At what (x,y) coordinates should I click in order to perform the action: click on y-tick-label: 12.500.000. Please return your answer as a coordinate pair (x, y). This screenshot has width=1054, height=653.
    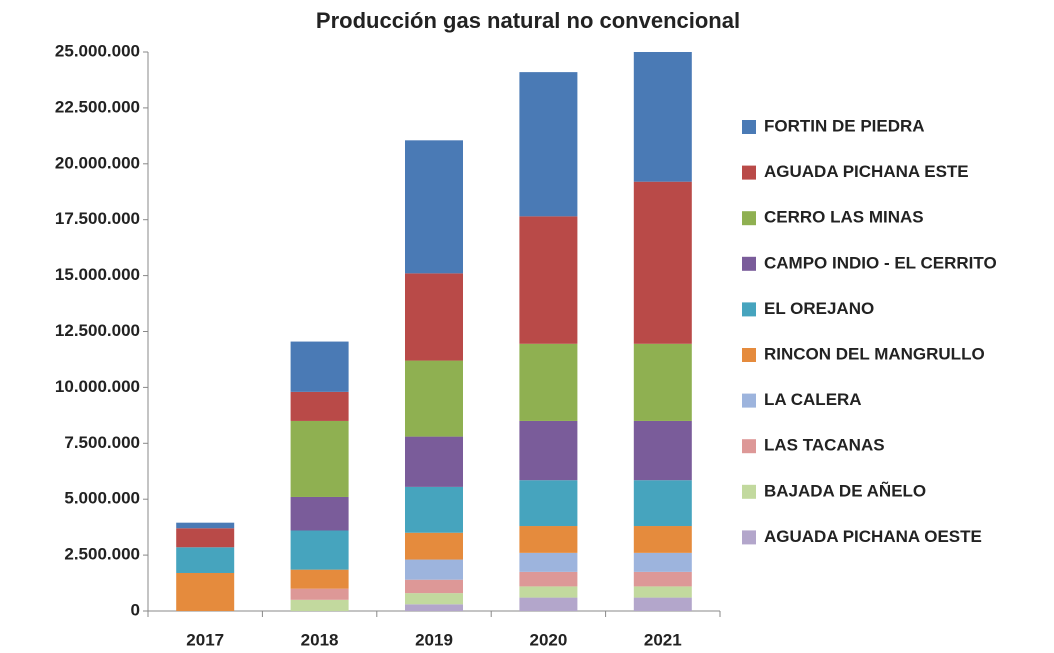
    Looking at the image, I should click on (97, 330).